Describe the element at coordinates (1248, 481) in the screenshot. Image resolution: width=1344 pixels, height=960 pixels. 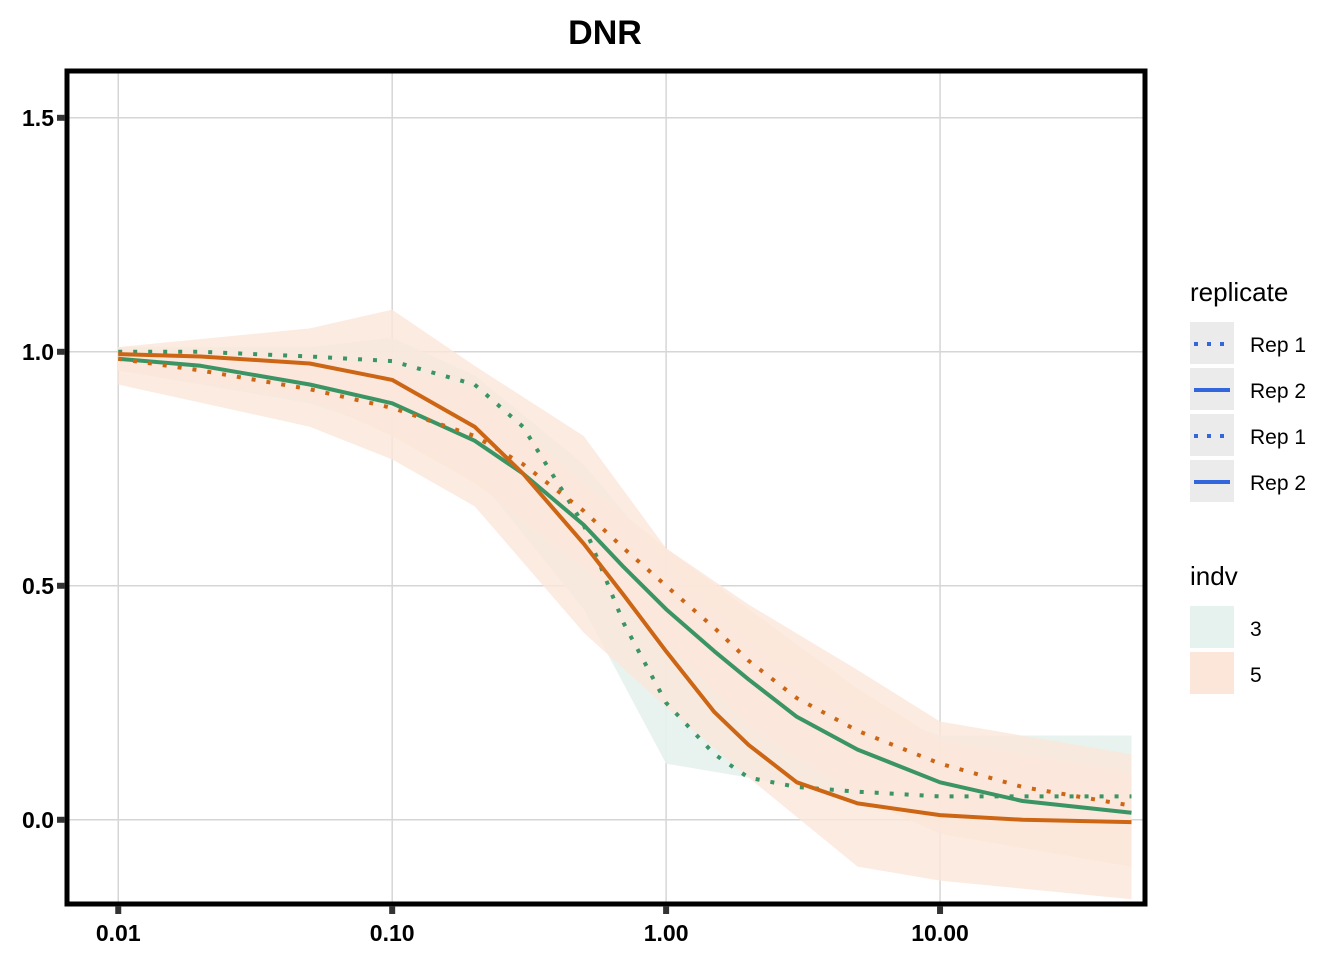
I see `legend-replicate-item-4: Rep 2` at that location.